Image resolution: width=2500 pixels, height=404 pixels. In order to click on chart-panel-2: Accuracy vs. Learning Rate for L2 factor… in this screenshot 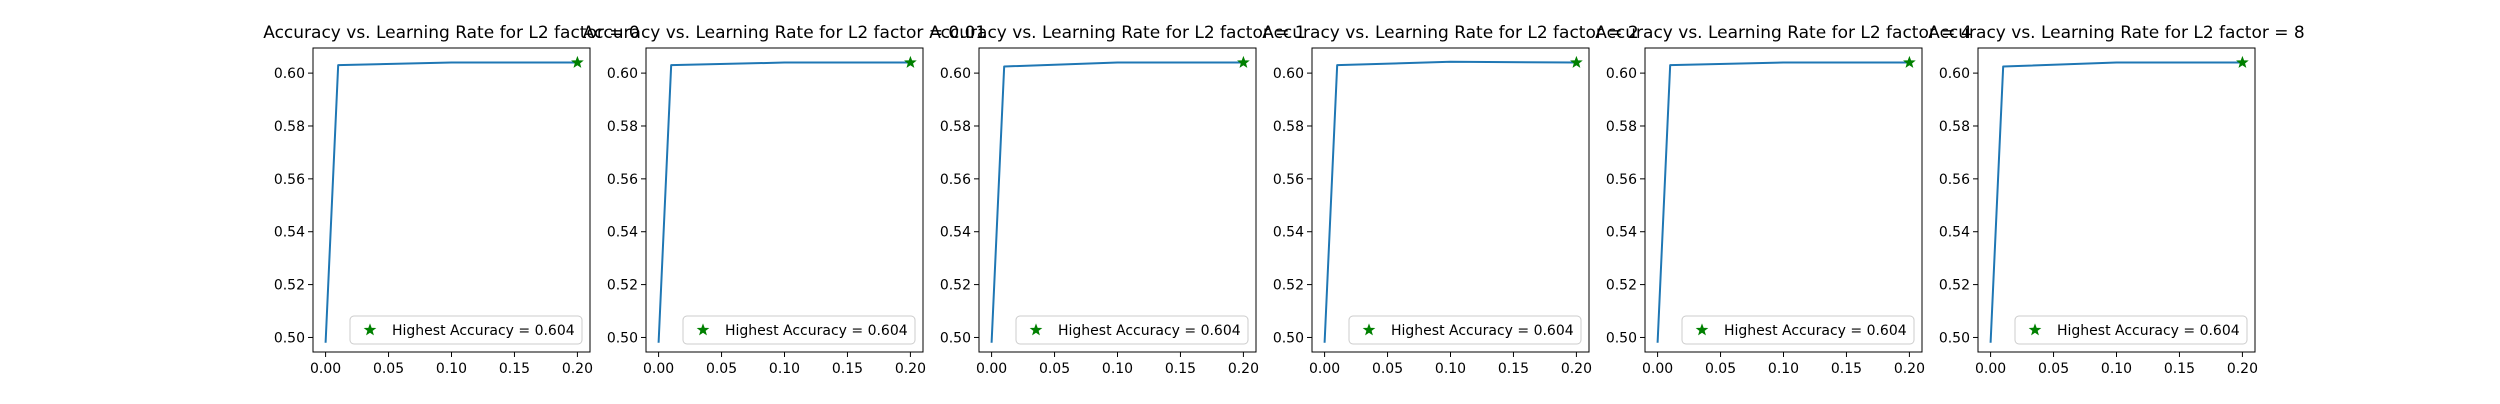, I will do `click(785, 200)`.